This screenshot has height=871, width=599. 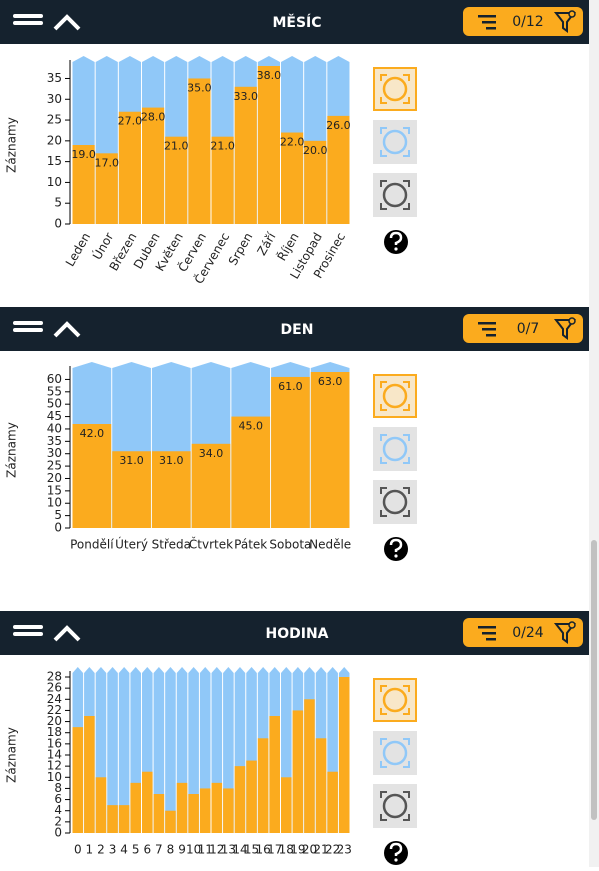 I want to click on value-label: 20.0, so click(x=315, y=150).